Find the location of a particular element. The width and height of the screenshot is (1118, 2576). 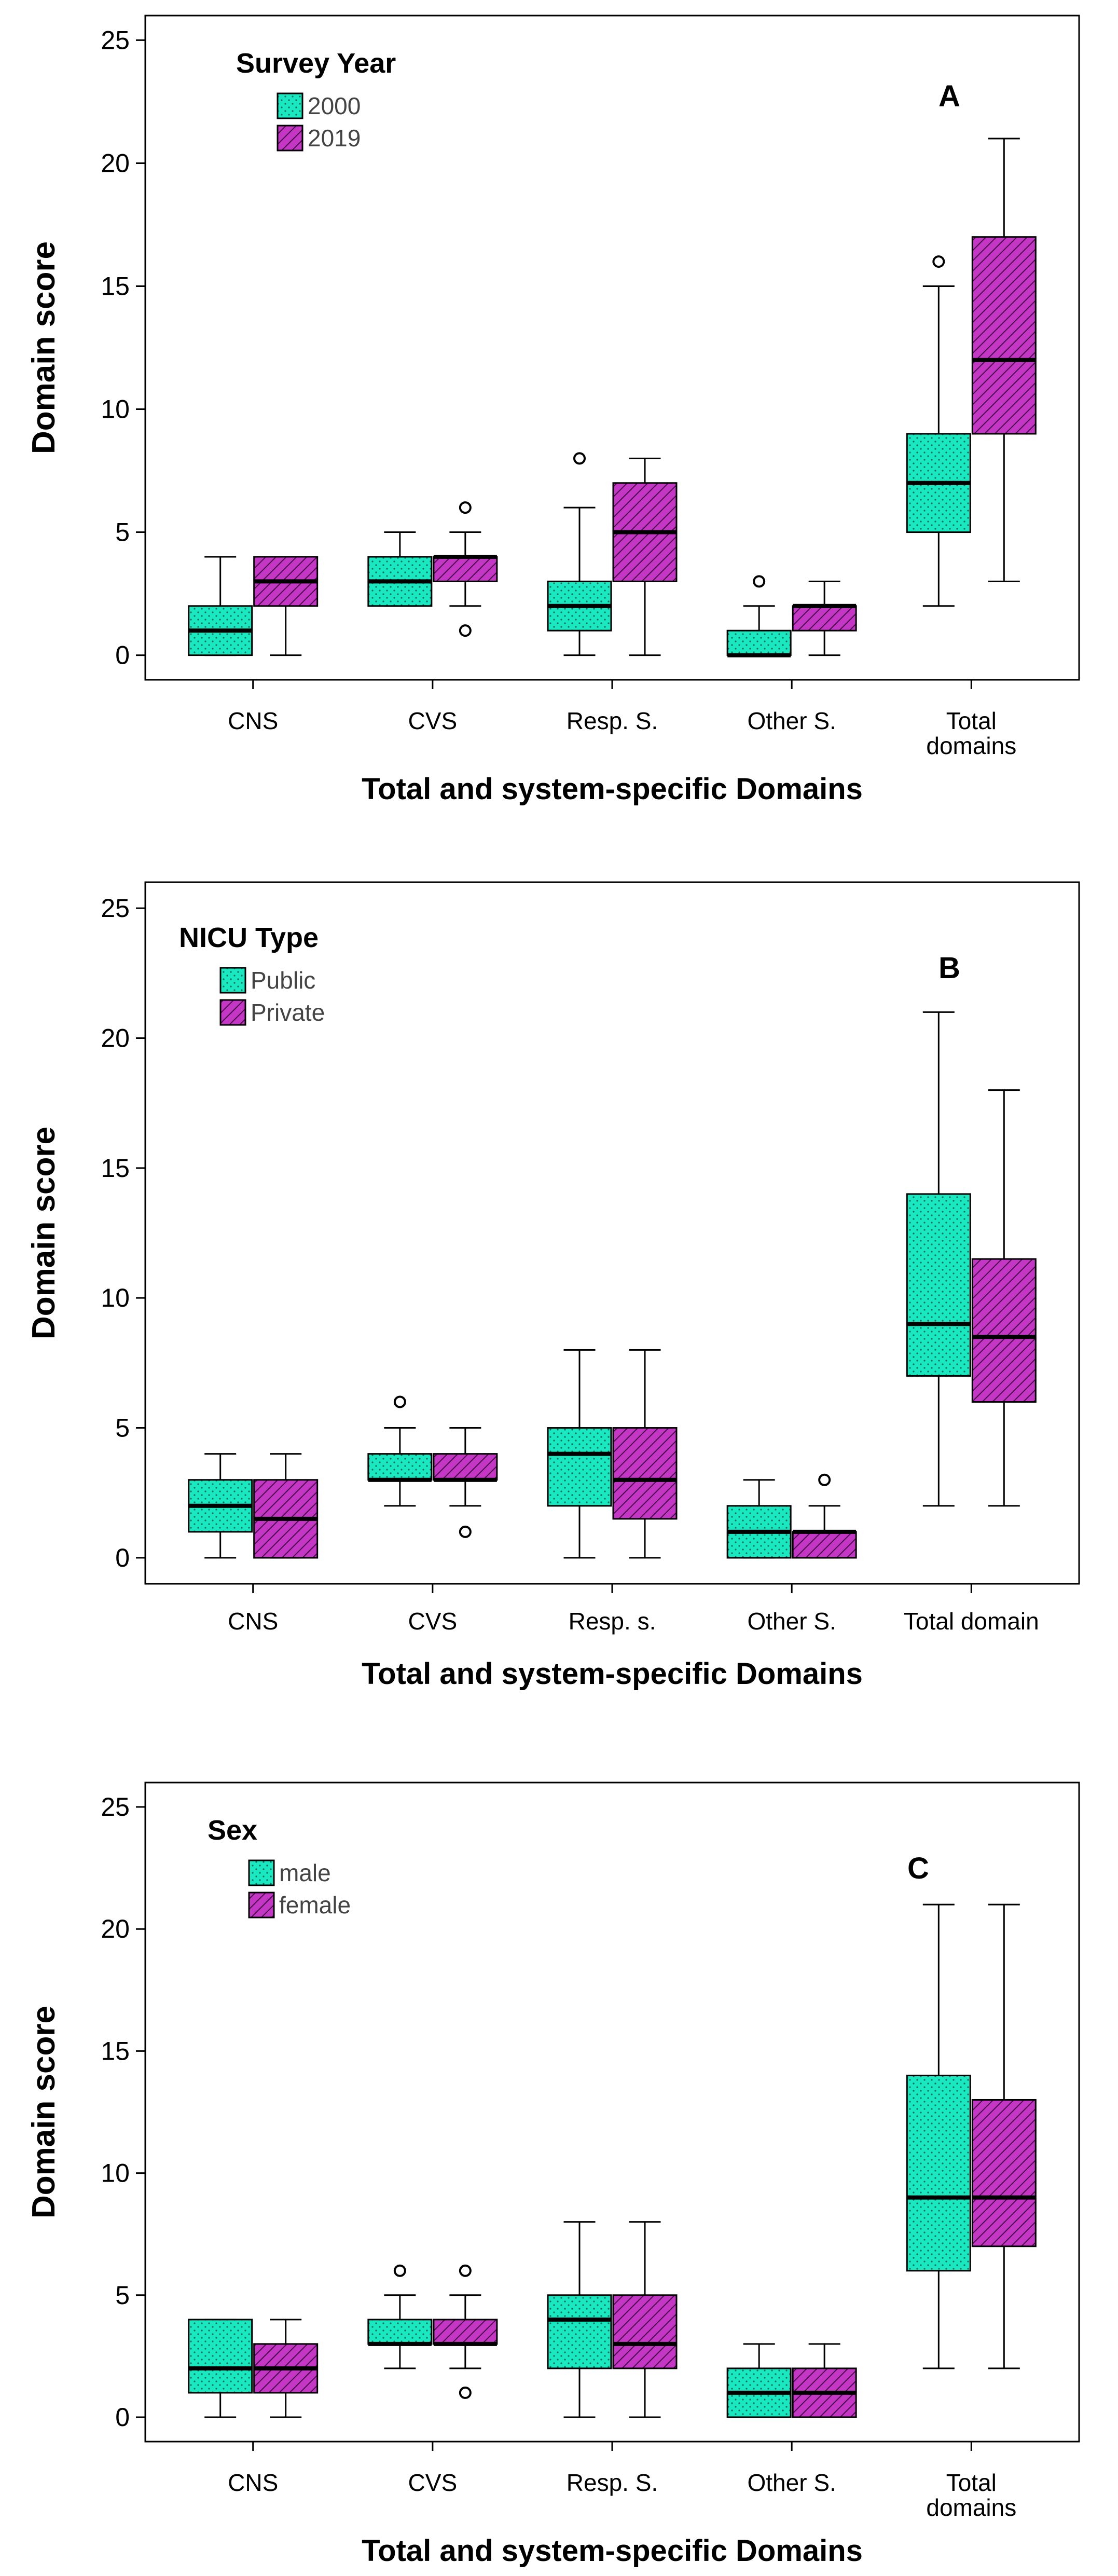

x-tick-label: Resp. s. is located at coordinates (612, 1621).